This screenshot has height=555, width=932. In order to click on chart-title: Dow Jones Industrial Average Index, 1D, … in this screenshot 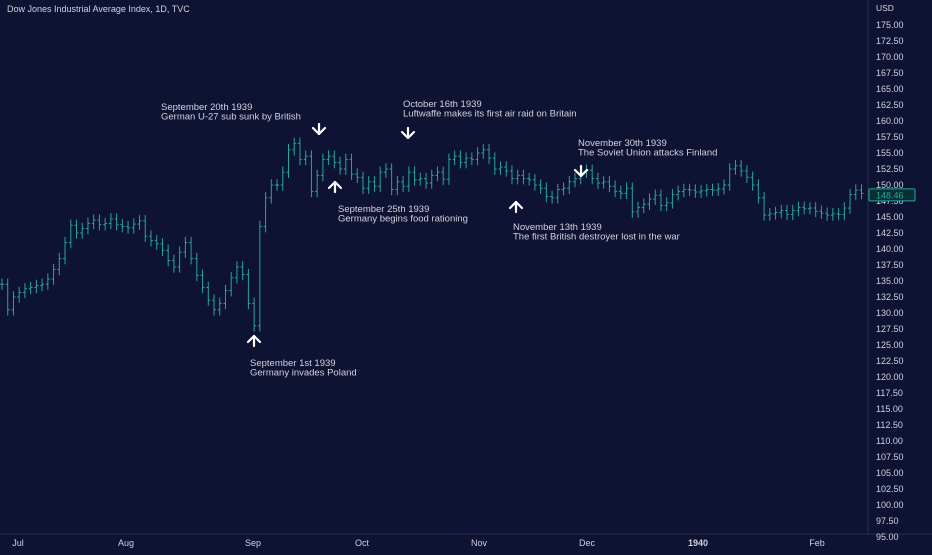, I will do `click(98, 9)`.